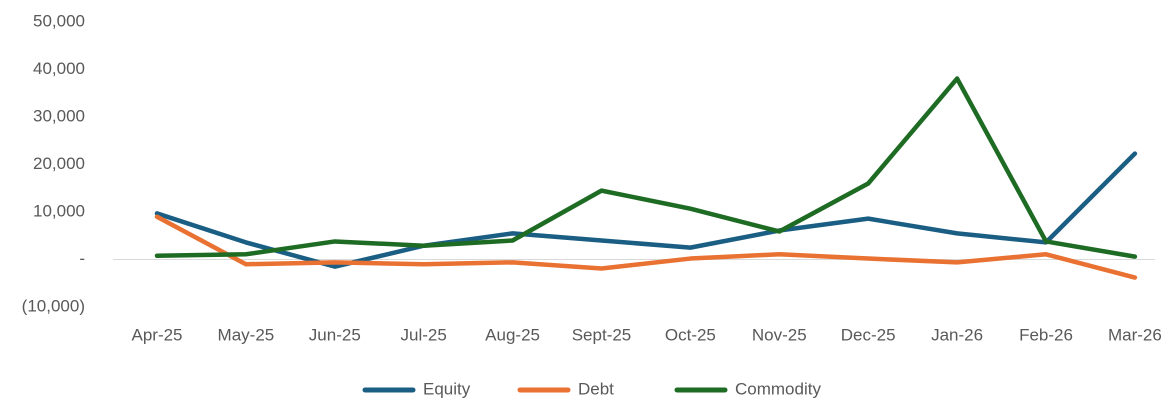  What do you see at coordinates (596, 388) in the screenshot?
I see `legend-label: Debt` at bounding box center [596, 388].